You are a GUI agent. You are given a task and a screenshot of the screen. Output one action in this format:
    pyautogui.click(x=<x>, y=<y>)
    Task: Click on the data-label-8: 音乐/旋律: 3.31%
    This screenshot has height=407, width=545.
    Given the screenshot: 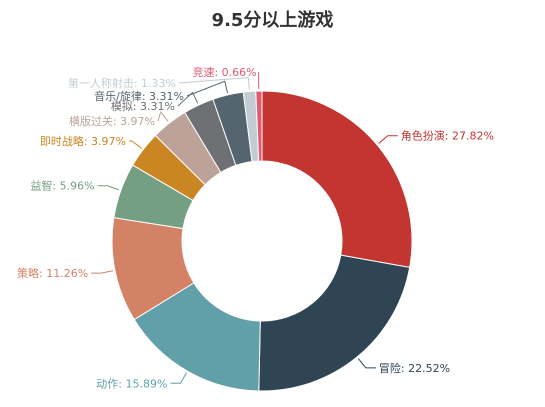 What is the action you would take?
    pyautogui.click(x=139, y=96)
    